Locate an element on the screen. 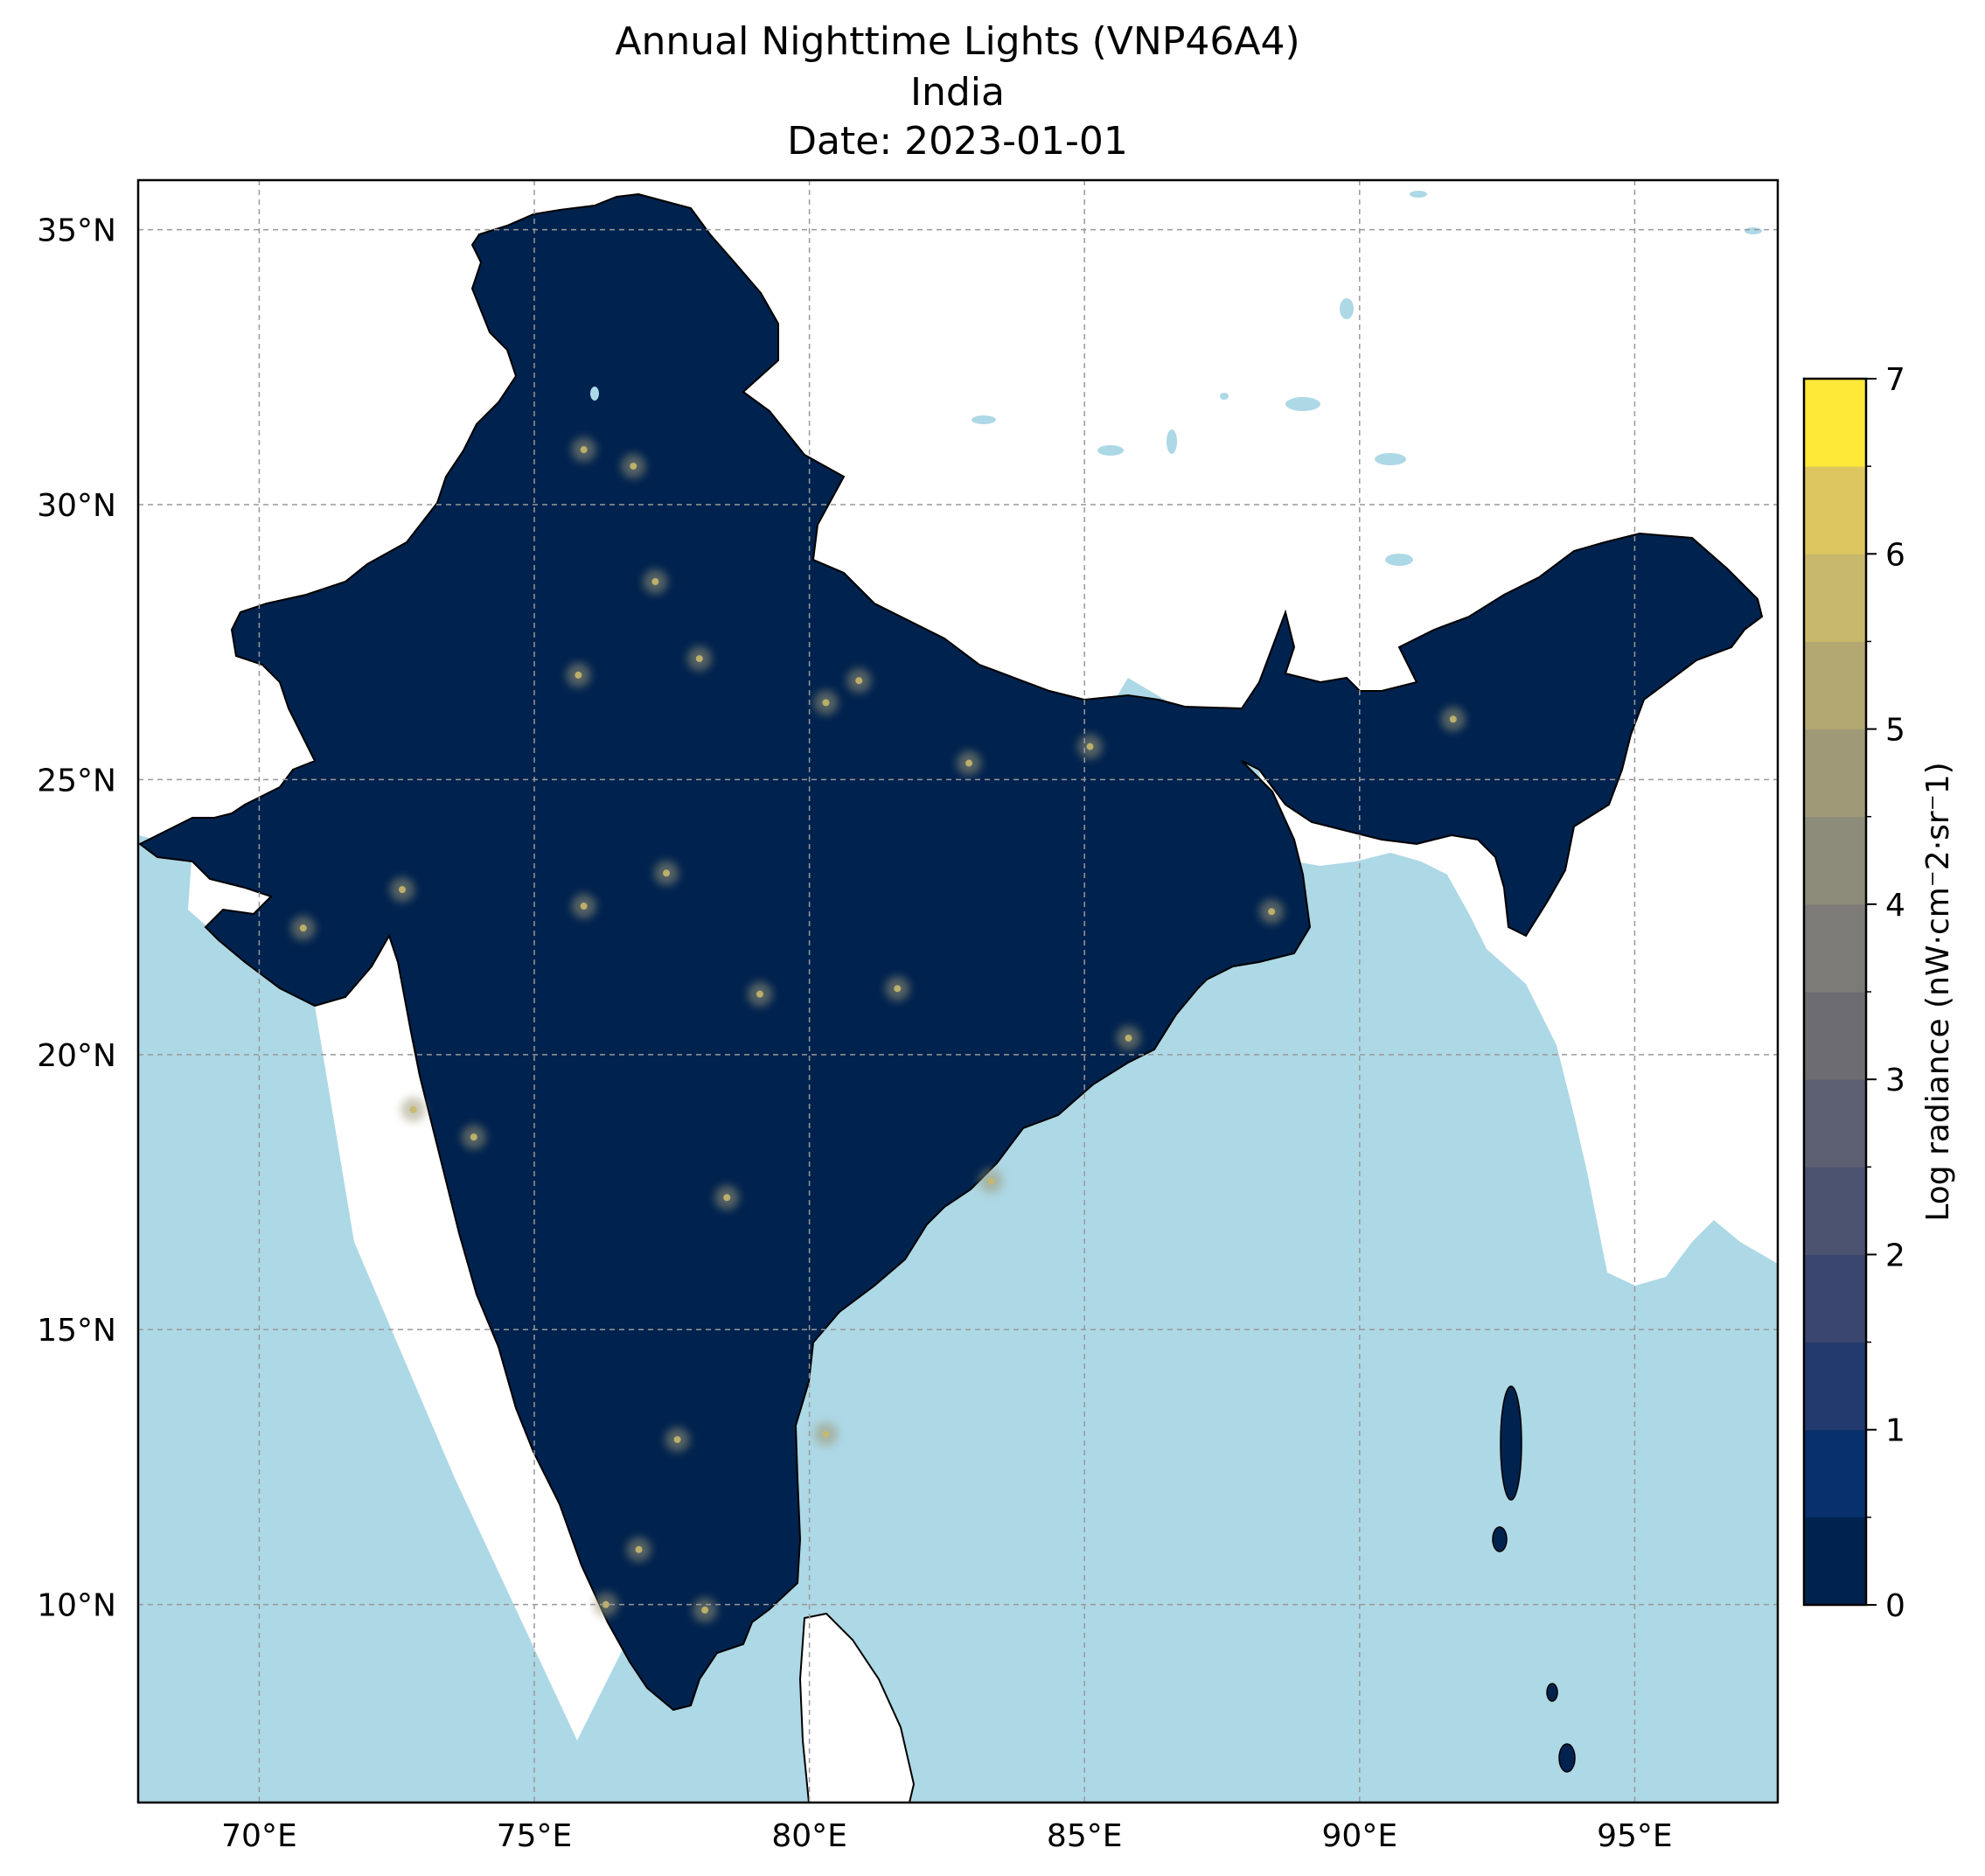  colorbar-tick-label: 2 is located at coordinates (1895, 1255).